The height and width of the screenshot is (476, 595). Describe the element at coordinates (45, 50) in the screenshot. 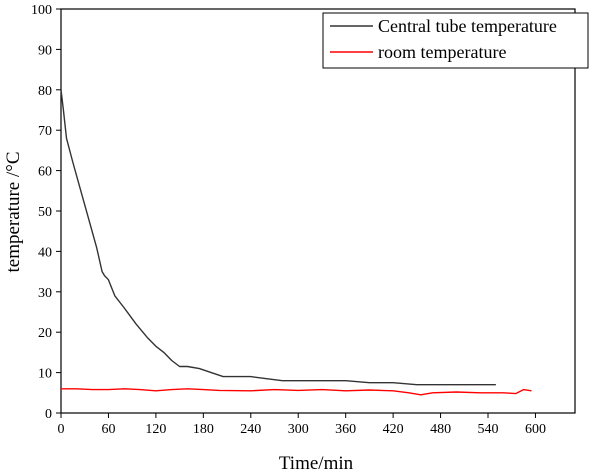

I see `y-tick-label: 90` at that location.